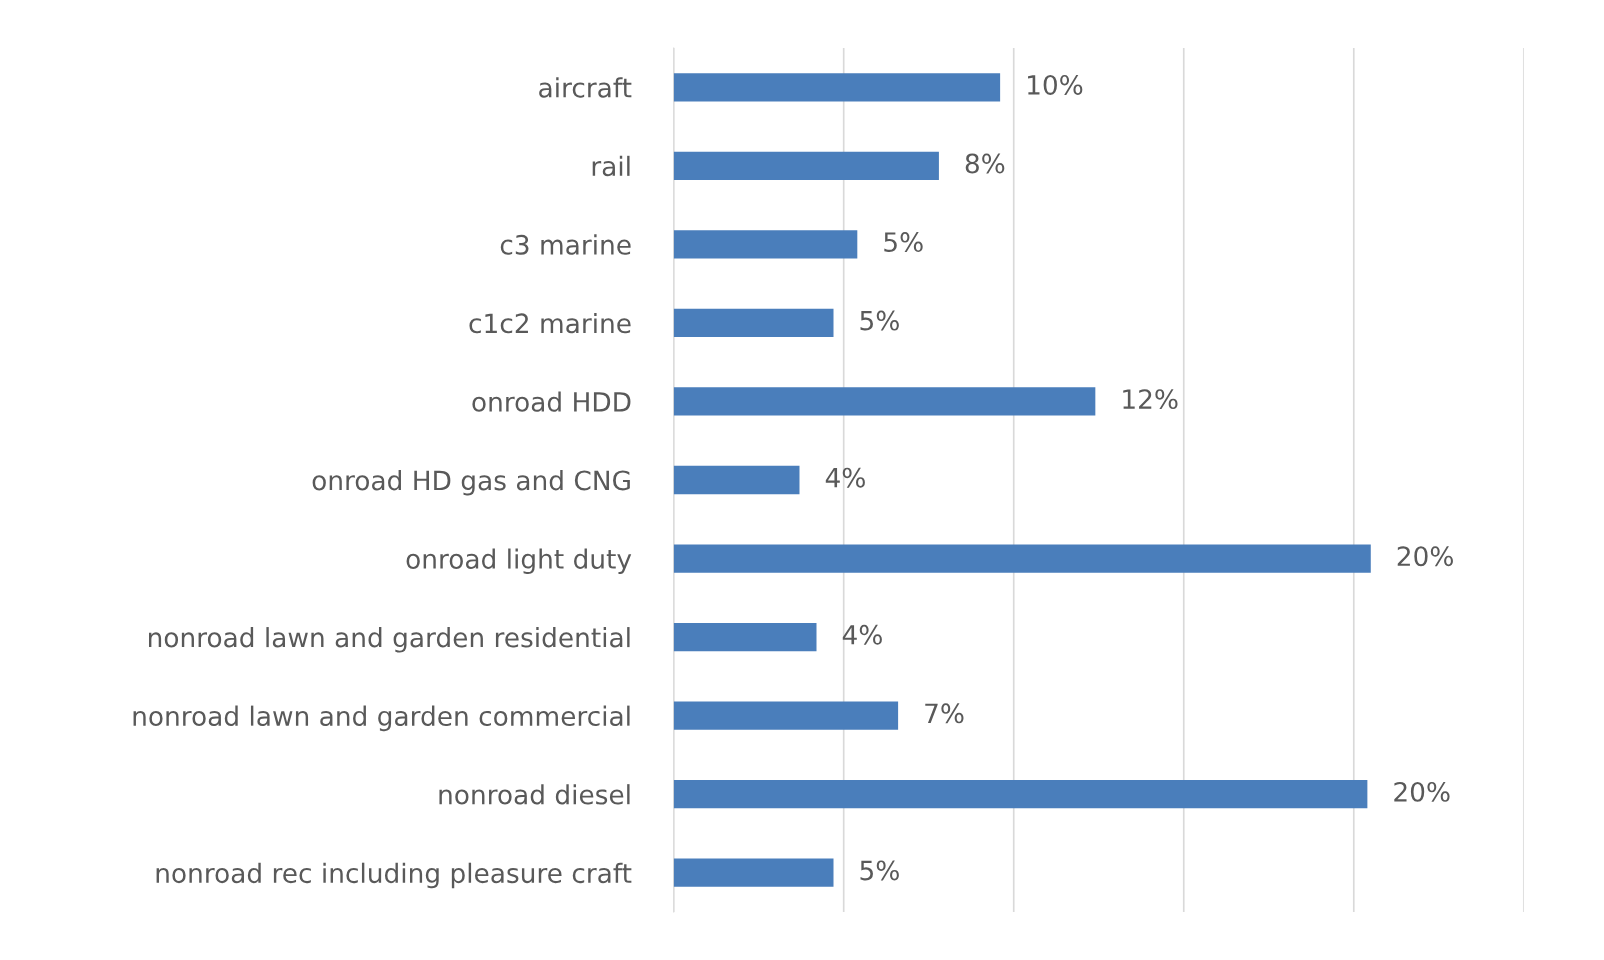 This screenshot has width=1604, height=960. I want to click on y-tick-label: rail, so click(611, 166).